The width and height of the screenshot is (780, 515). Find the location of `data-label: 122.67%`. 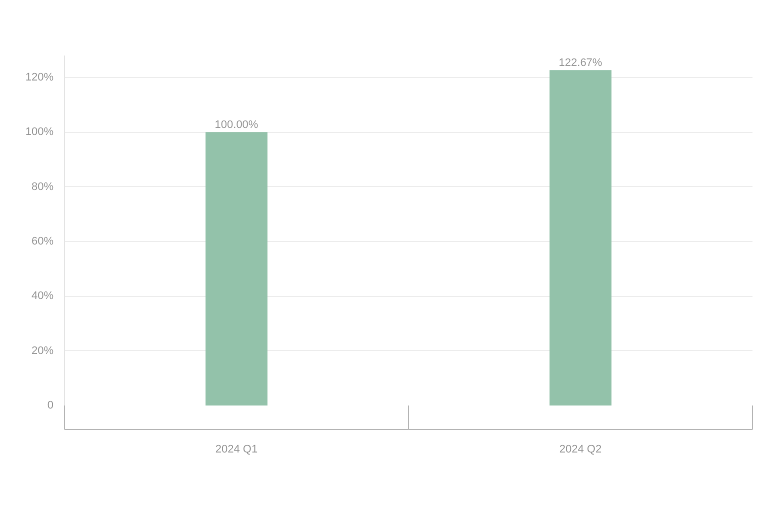

data-label: 122.67% is located at coordinates (580, 63).